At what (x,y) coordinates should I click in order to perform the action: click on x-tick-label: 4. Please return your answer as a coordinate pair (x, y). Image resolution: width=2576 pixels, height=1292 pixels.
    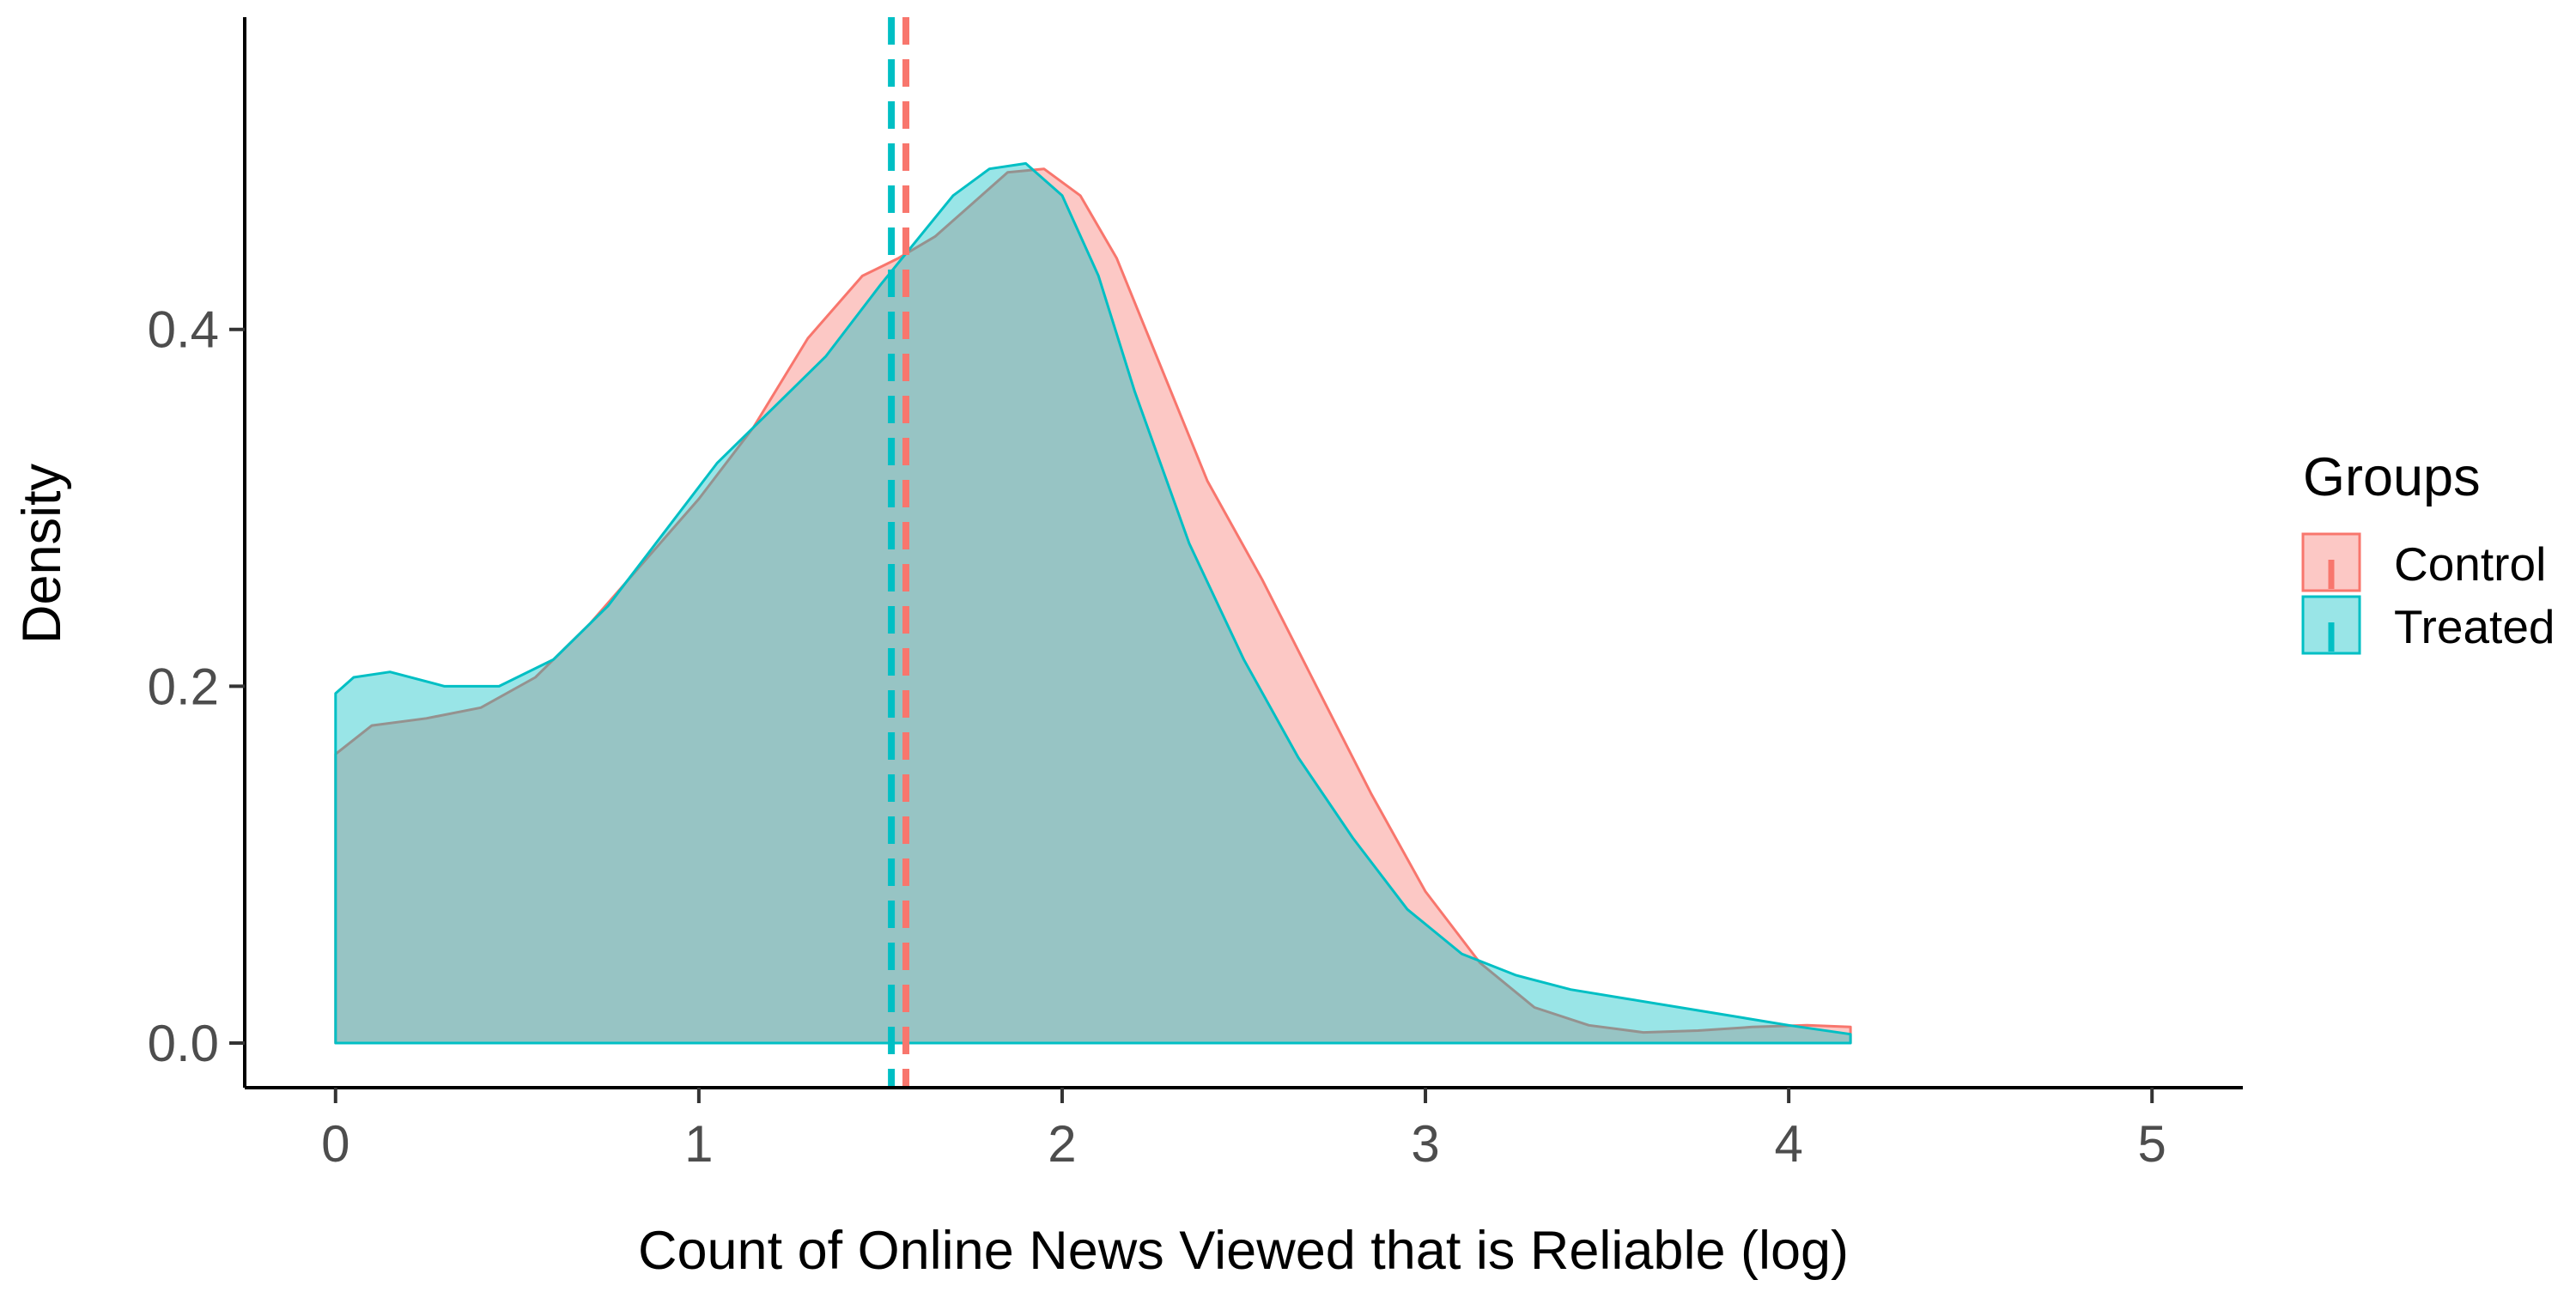
    Looking at the image, I should click on (1788, 1144).